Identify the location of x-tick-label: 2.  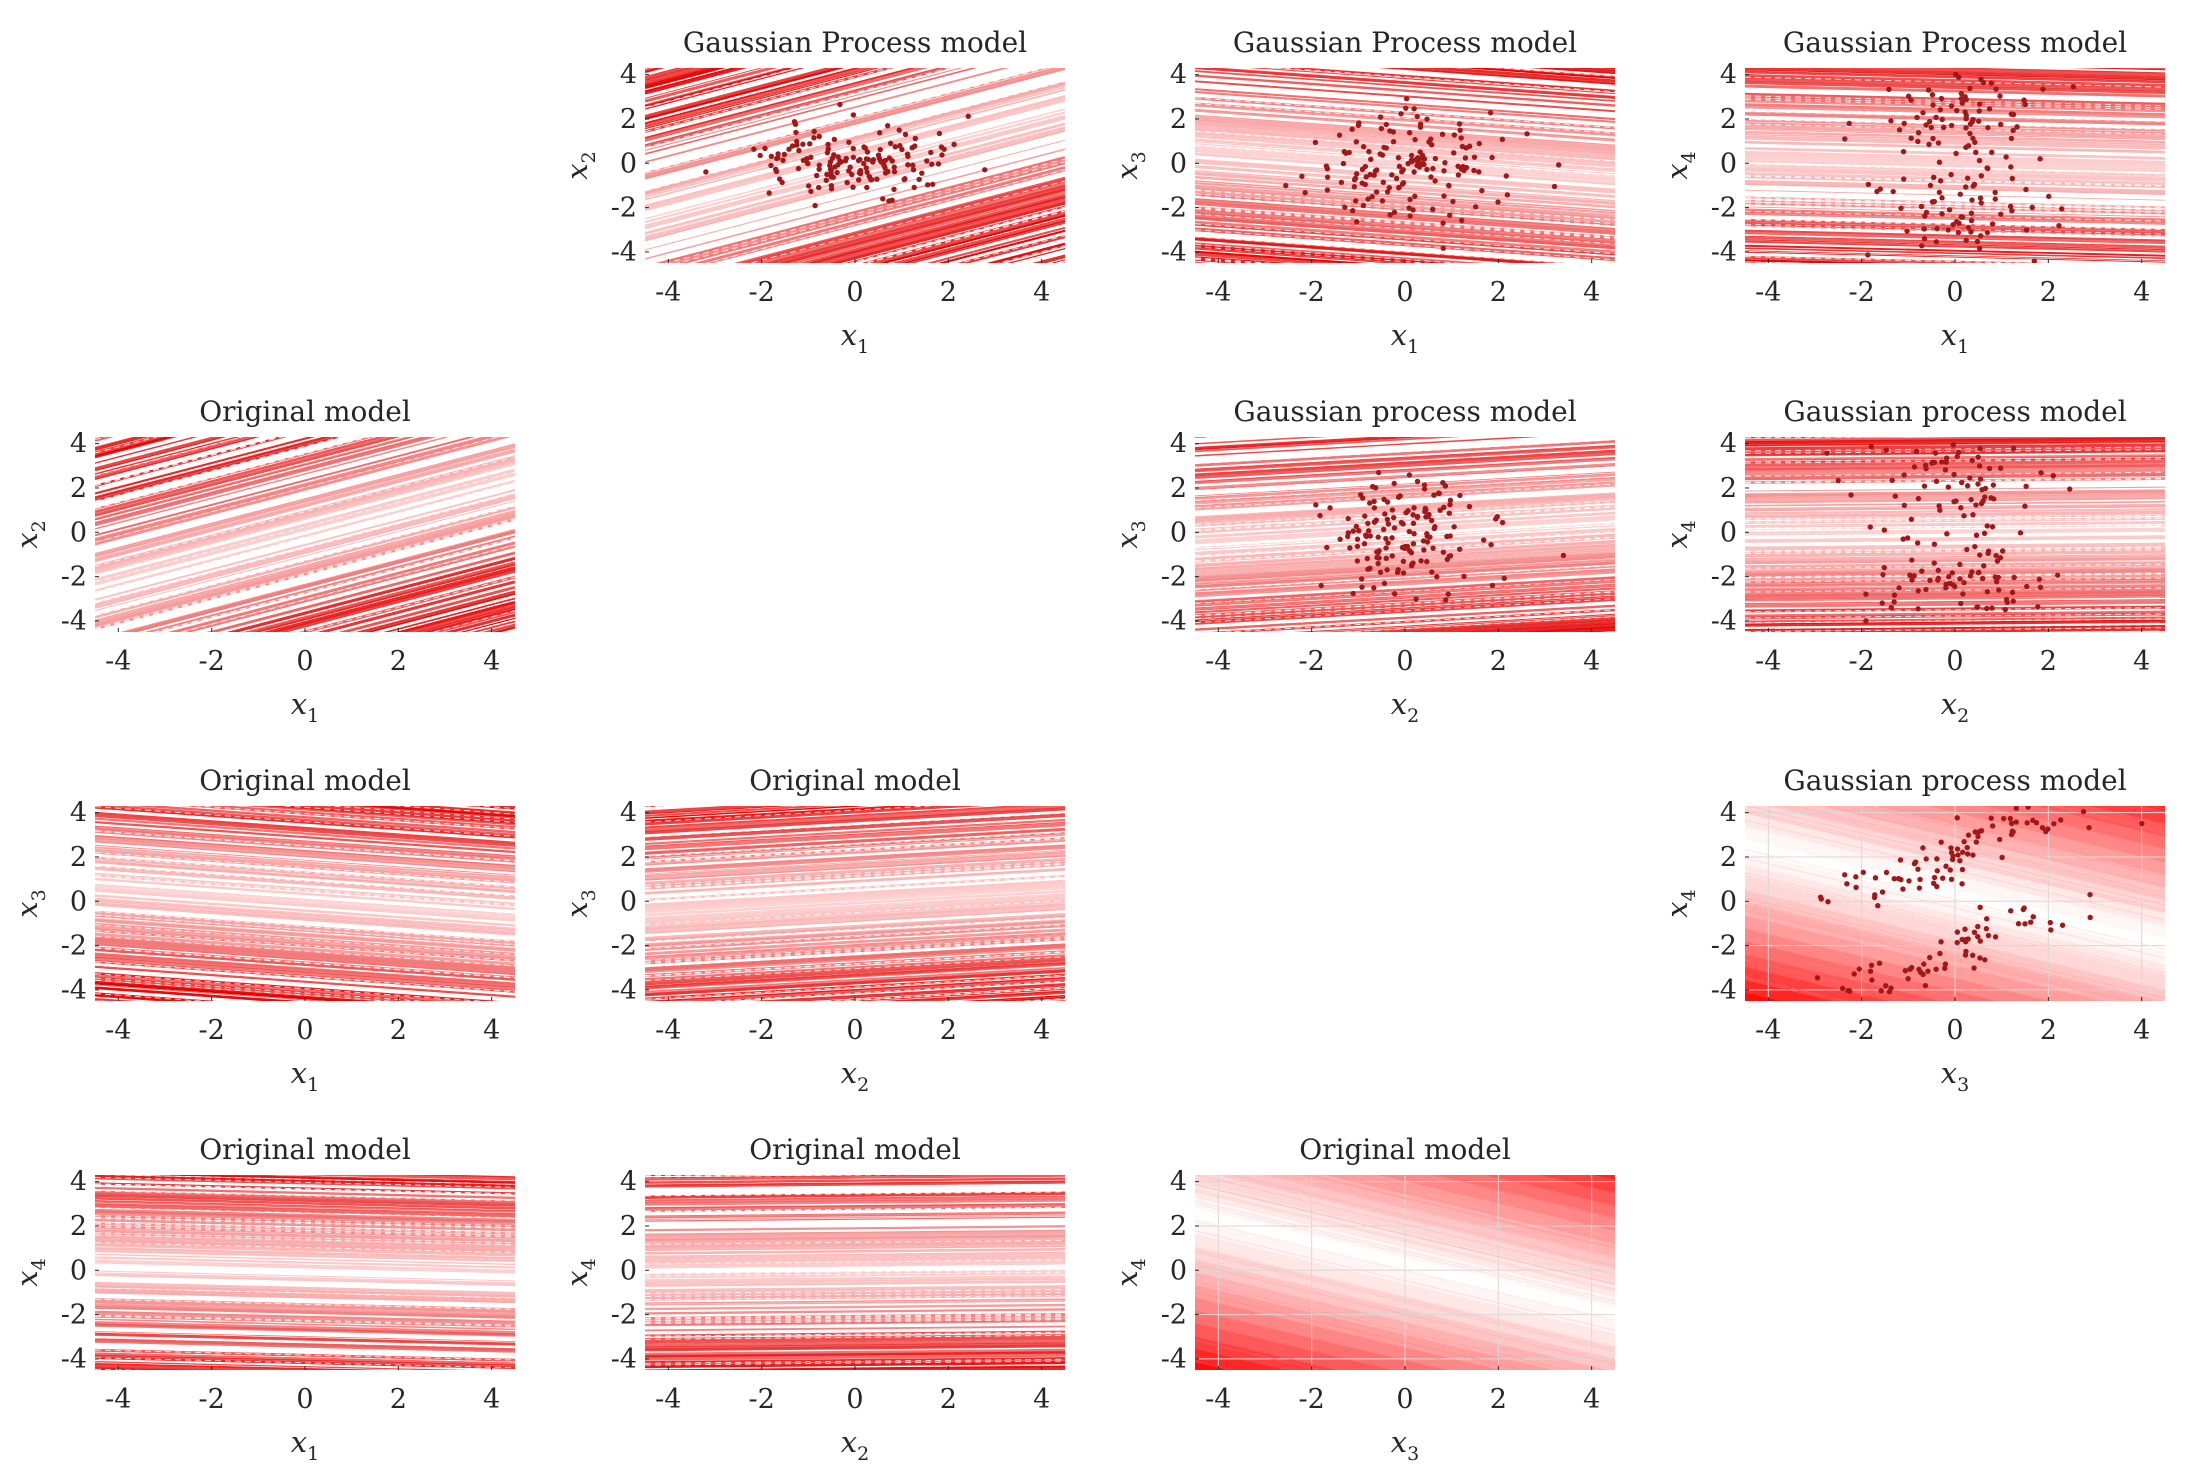
(398, 661).